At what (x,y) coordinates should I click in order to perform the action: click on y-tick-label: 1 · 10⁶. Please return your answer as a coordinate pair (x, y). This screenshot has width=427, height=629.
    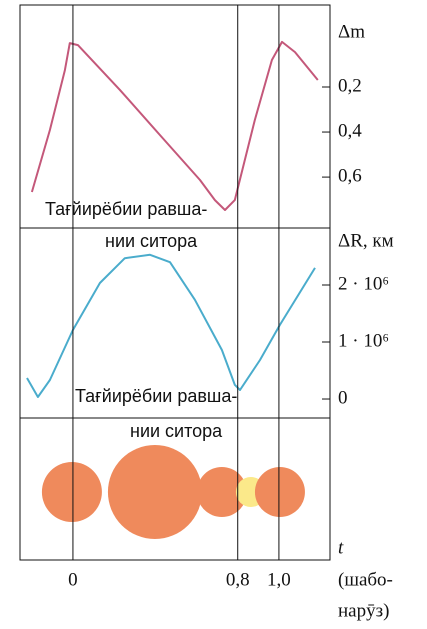
    Looking at the image, I should click on (363, 340).